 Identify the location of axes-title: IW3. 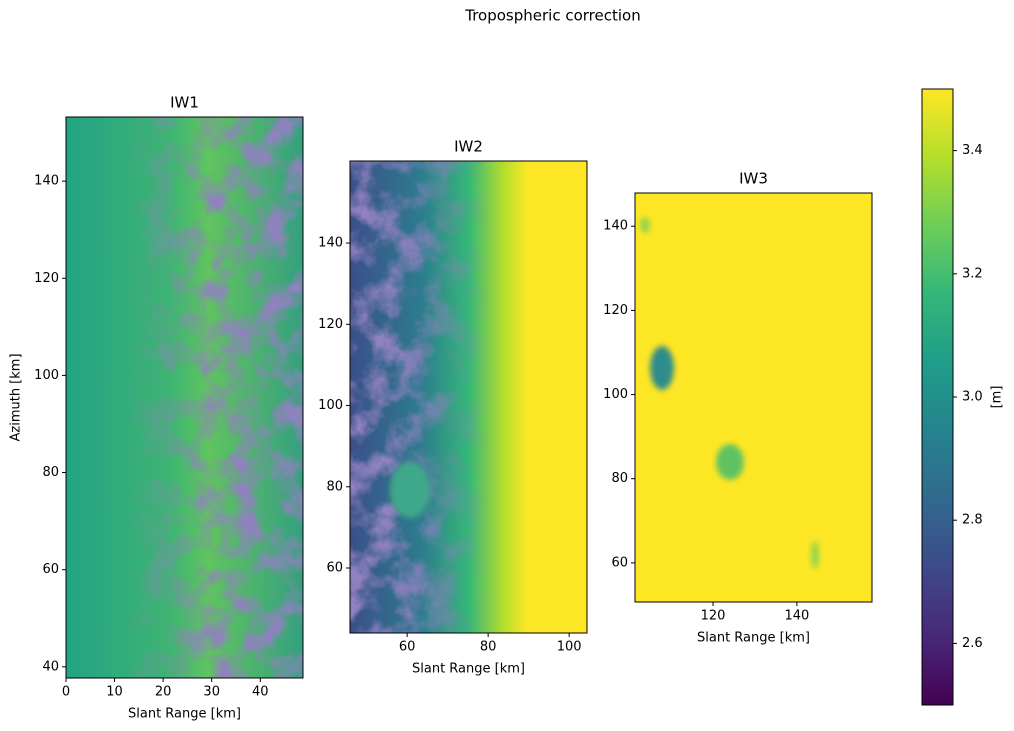
(753, 179).